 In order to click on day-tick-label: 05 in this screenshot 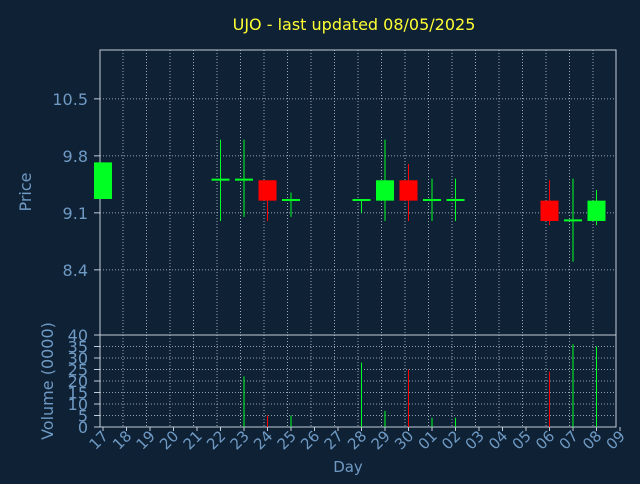, I will do `click(522, 440)`.